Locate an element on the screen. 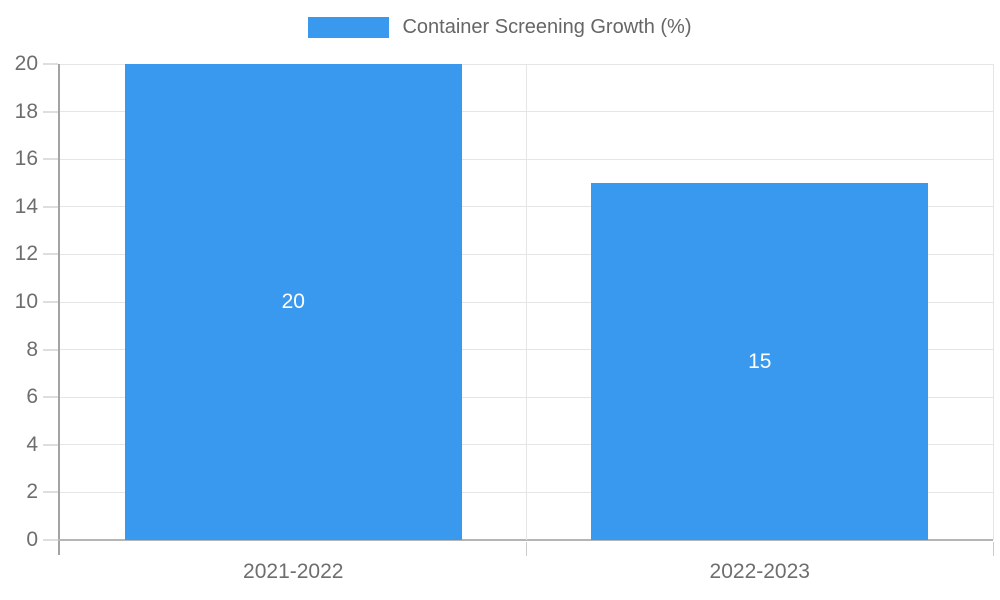 The width and height of the screenshot is (1000, 600). y-tick-label: 18 is located at coordinates (26, 111).